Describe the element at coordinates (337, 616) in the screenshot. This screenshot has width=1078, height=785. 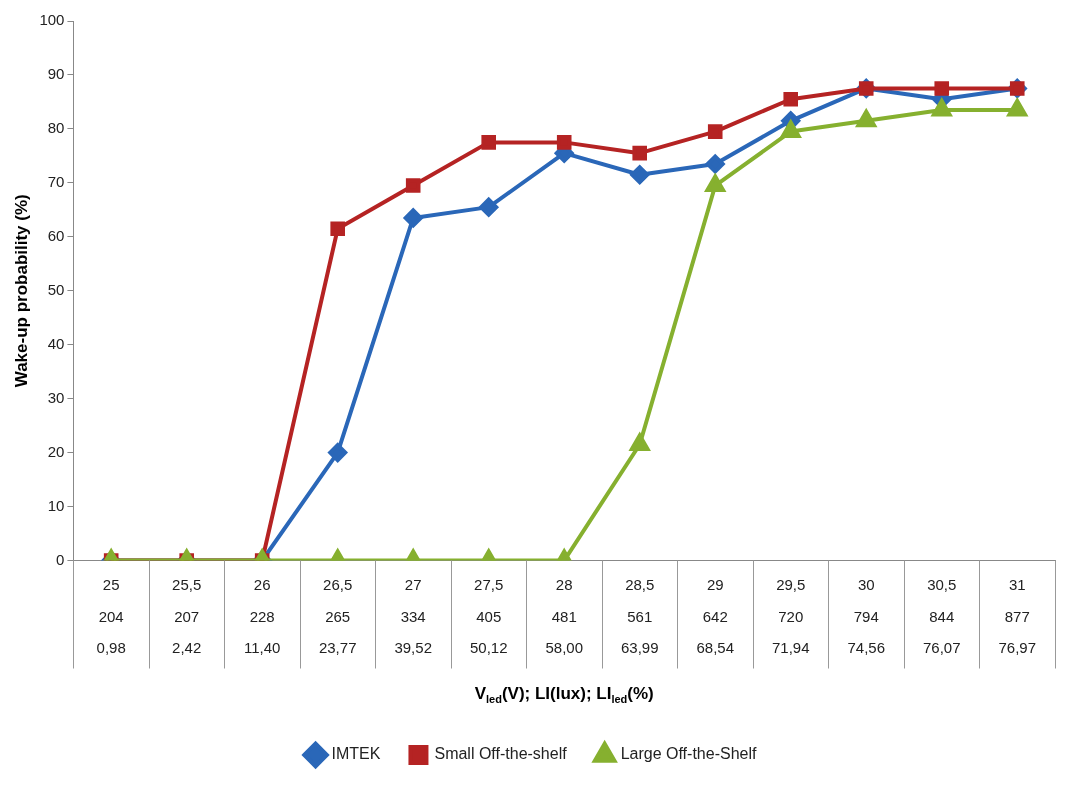
I see `x-tick-label: 26,5 265 23,77` at that location.